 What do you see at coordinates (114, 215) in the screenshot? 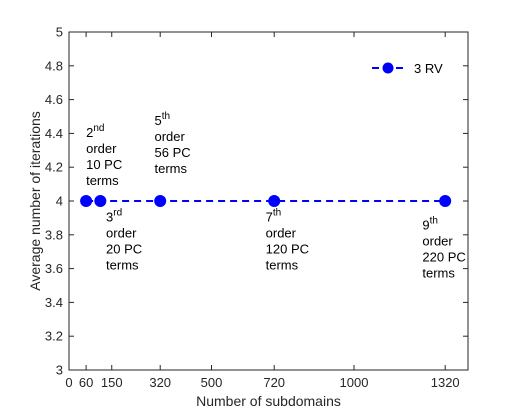
I see `annotation-line: 3rd` at bounding box center [114, 215].